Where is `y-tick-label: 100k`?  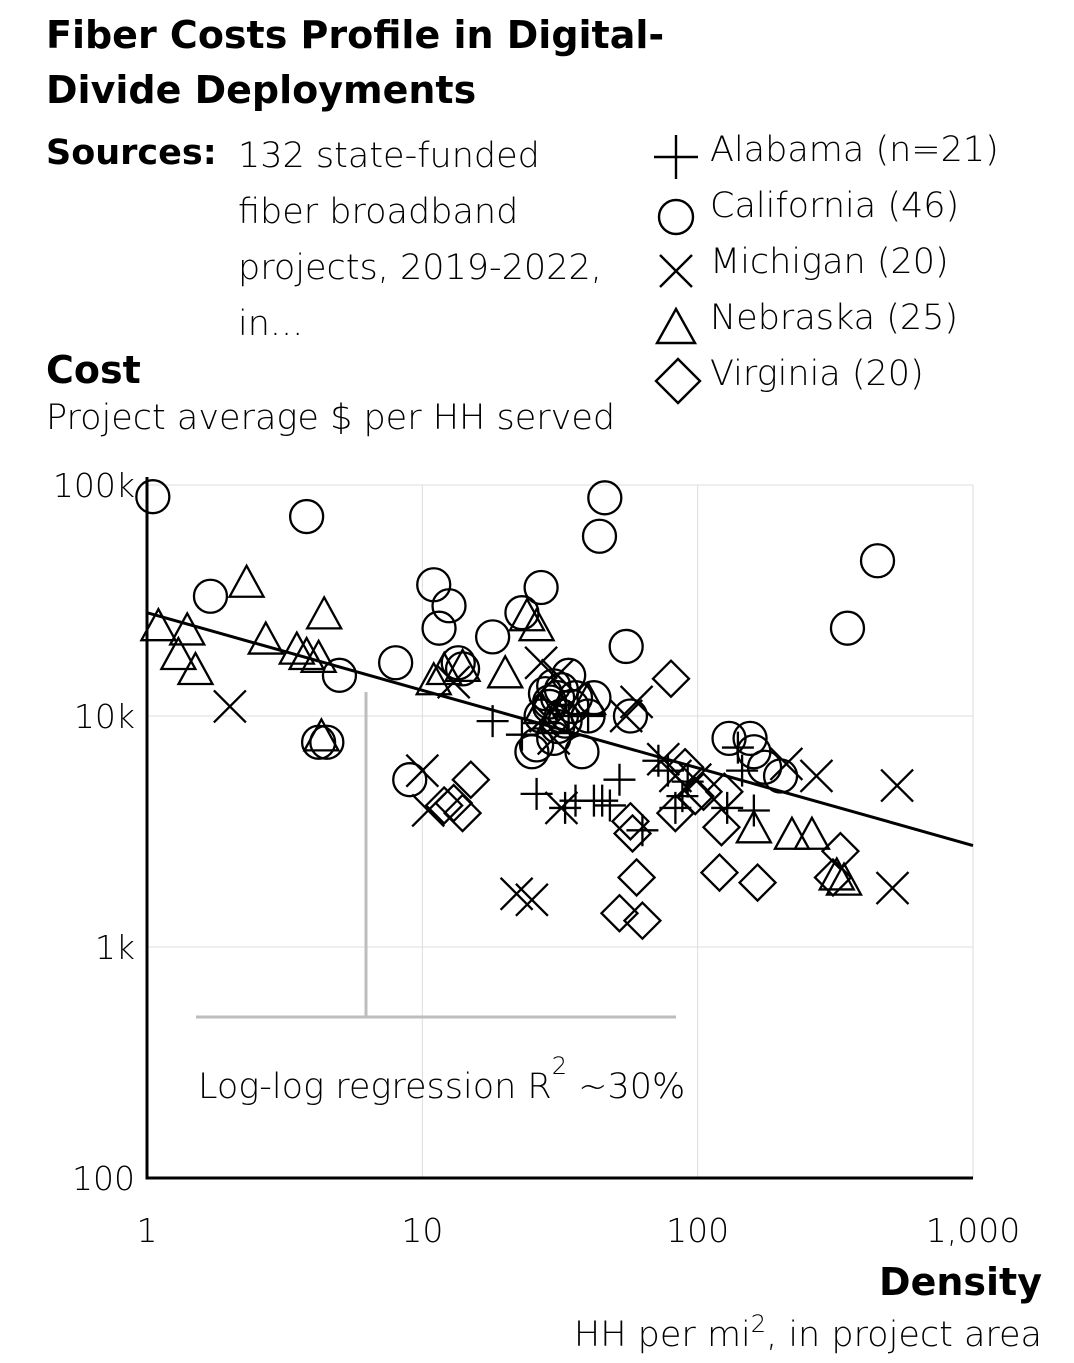
y-tick-label: 100k is located at coordinates (94, 485).